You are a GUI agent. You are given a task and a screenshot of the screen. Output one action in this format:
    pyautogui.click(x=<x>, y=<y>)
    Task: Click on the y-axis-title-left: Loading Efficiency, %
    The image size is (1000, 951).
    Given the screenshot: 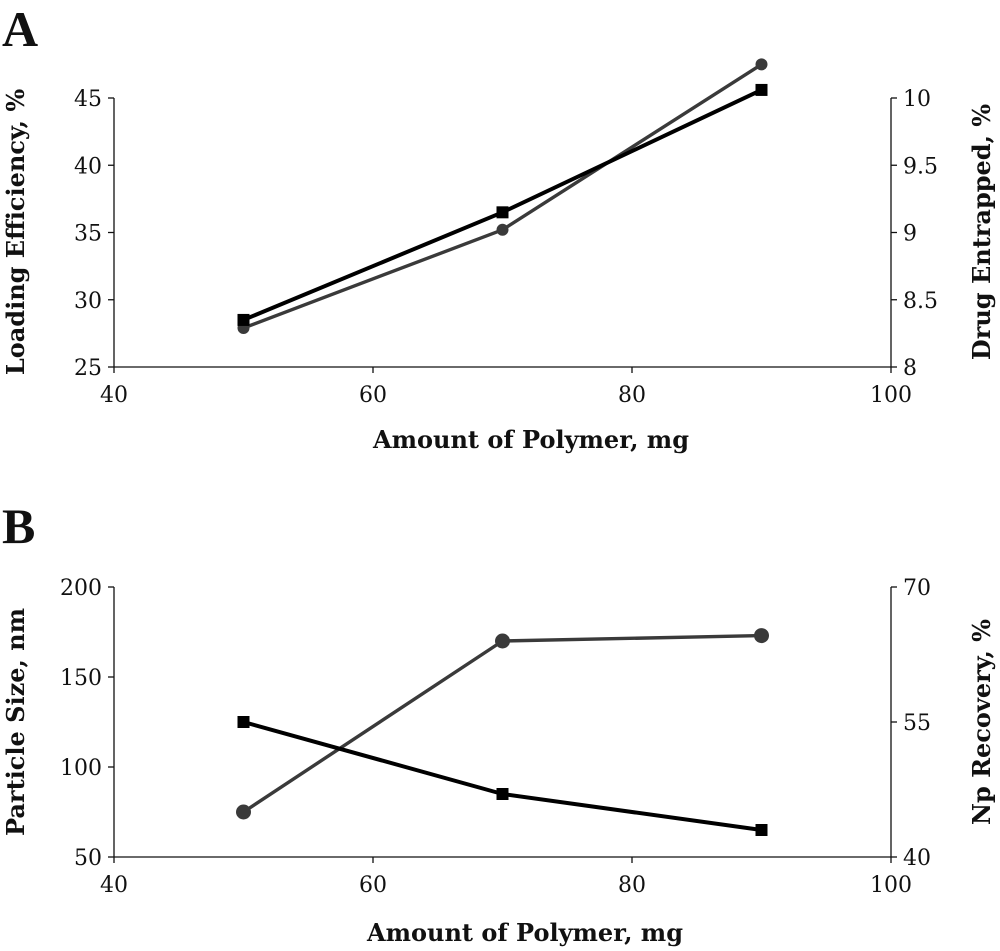 What is the action you would take?
    pyautogui.click(x=15, y=232)
    